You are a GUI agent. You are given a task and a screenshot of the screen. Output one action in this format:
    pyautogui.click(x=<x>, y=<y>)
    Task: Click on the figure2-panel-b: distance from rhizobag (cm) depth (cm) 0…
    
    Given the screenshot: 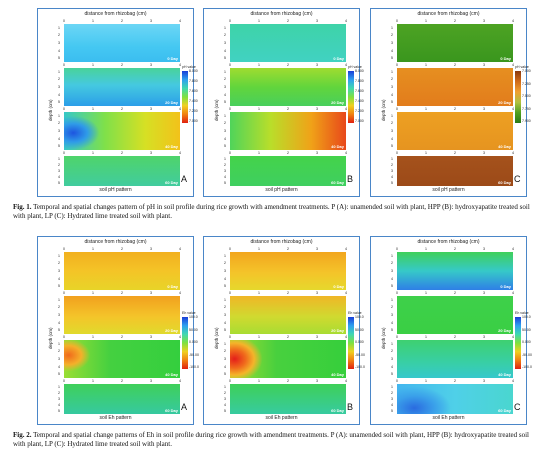 What is the action you would take?
    pyautogui.click(x=284, y=330)
    